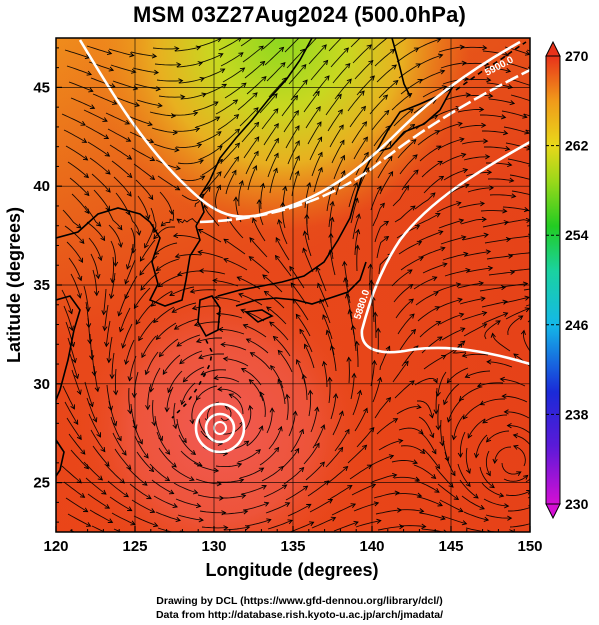  What do you see at coordinates (577, 56) in the screenshot?
I see `colorbar-tick-label: 270` at bounding box center [577, 56].